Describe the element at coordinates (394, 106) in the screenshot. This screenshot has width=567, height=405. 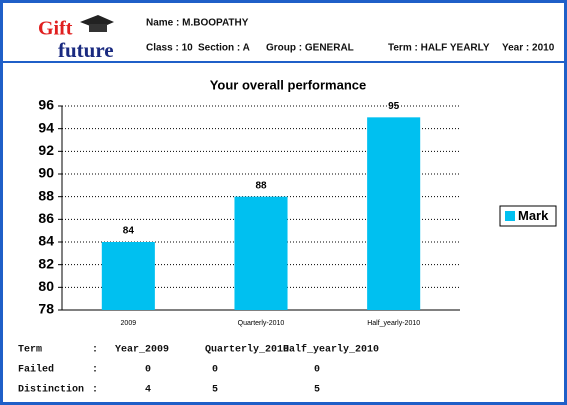
I see `data-label: 95` at that location.